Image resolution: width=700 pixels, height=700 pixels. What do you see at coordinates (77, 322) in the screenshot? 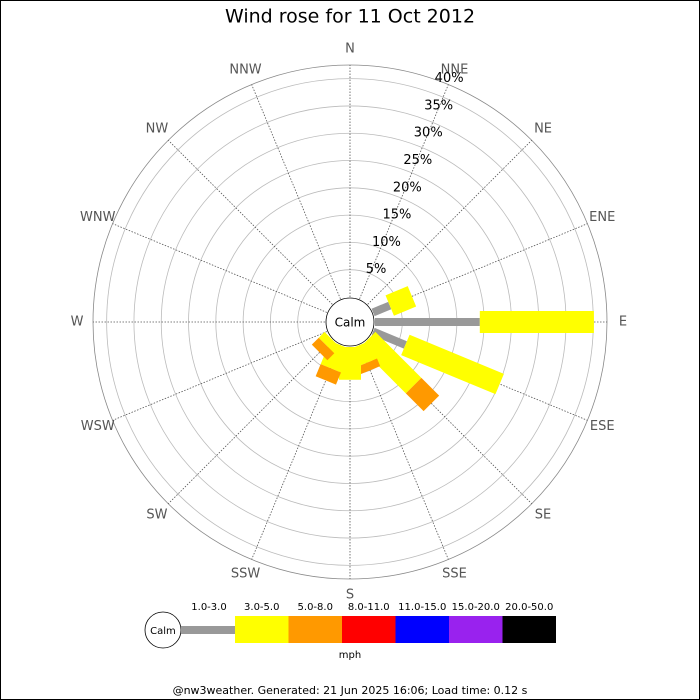
I see `direction-label: W` at bounding box center [77, 322].